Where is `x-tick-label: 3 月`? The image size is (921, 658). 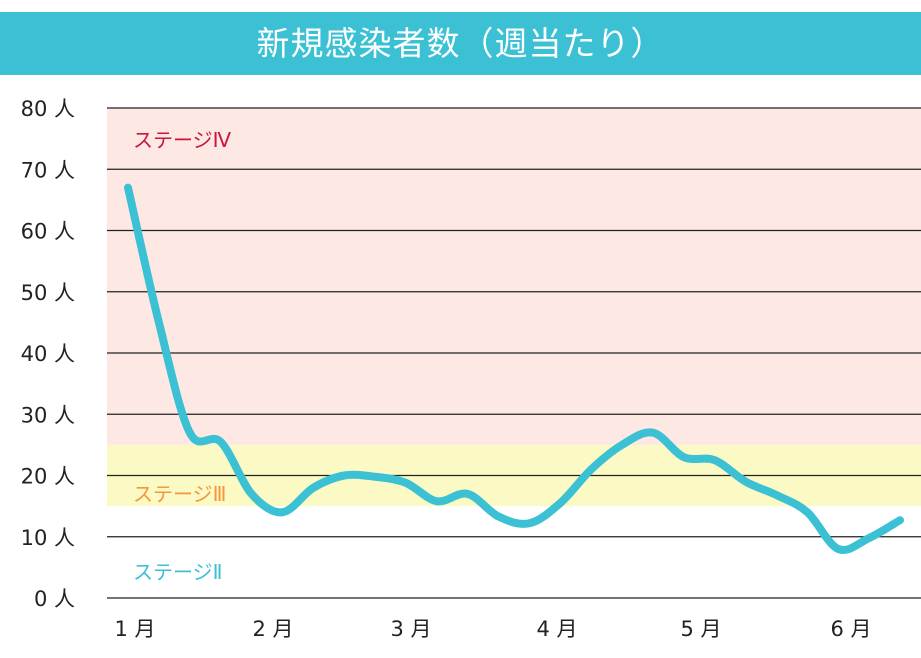
x-tick-label: 3 月 is located at coordinates (410, 629).